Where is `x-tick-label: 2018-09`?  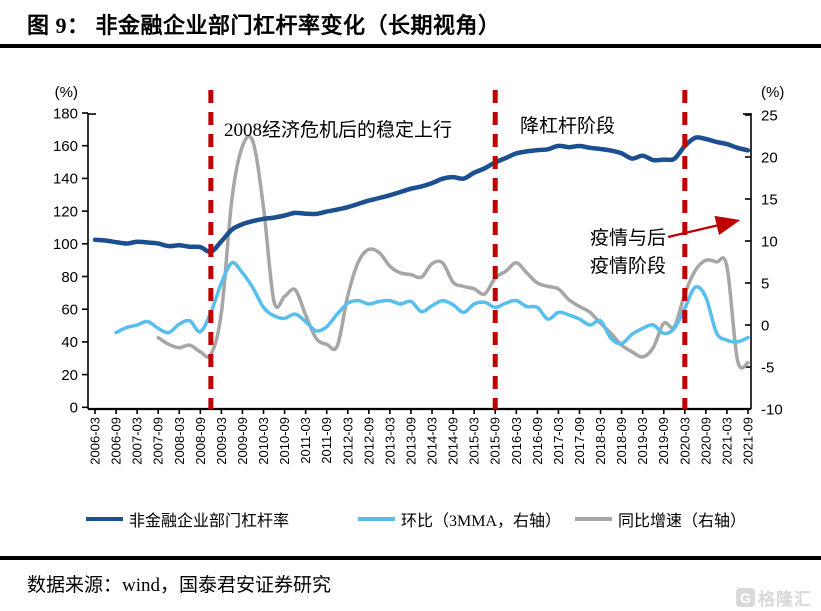
x-tick-label: 2018-09 is located at coordinates (621, 441).